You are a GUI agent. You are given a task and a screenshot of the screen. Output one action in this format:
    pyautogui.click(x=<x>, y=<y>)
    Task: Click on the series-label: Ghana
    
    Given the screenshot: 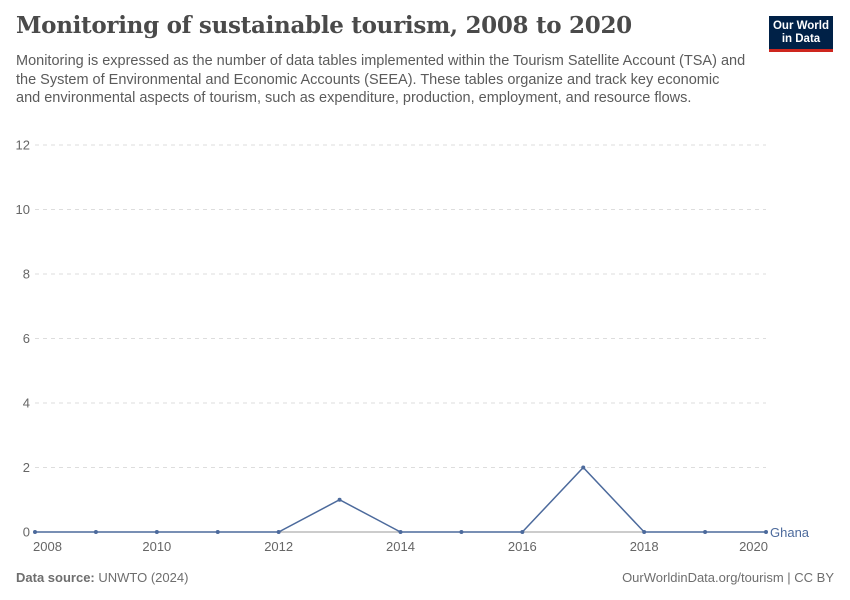 What is the action you would take?
    pyautogui.click(x=790, y=532)
    